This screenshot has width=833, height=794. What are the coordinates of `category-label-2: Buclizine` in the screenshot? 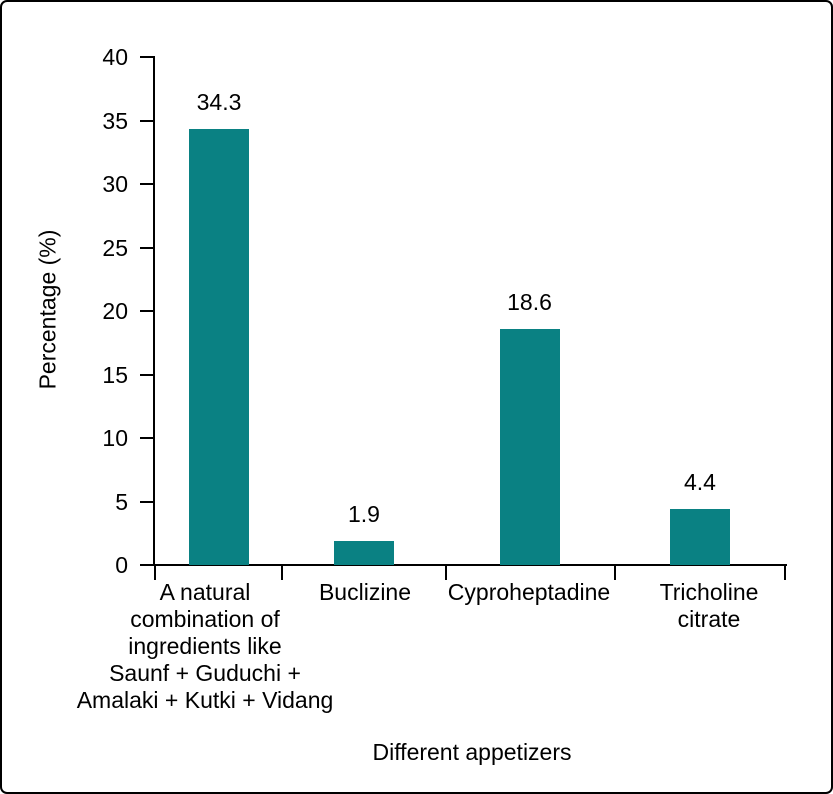 It's located at (365, 592).